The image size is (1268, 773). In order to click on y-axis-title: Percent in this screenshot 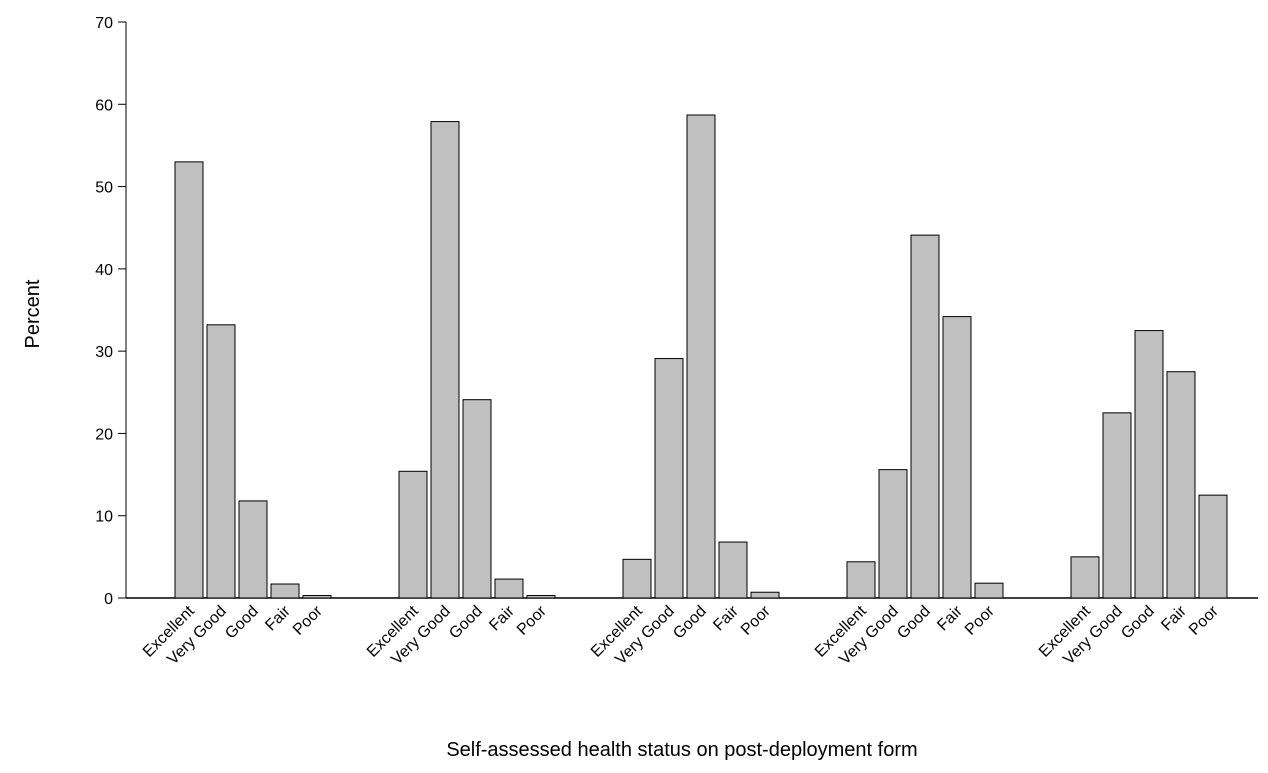, I will do `click(33, 313)`.